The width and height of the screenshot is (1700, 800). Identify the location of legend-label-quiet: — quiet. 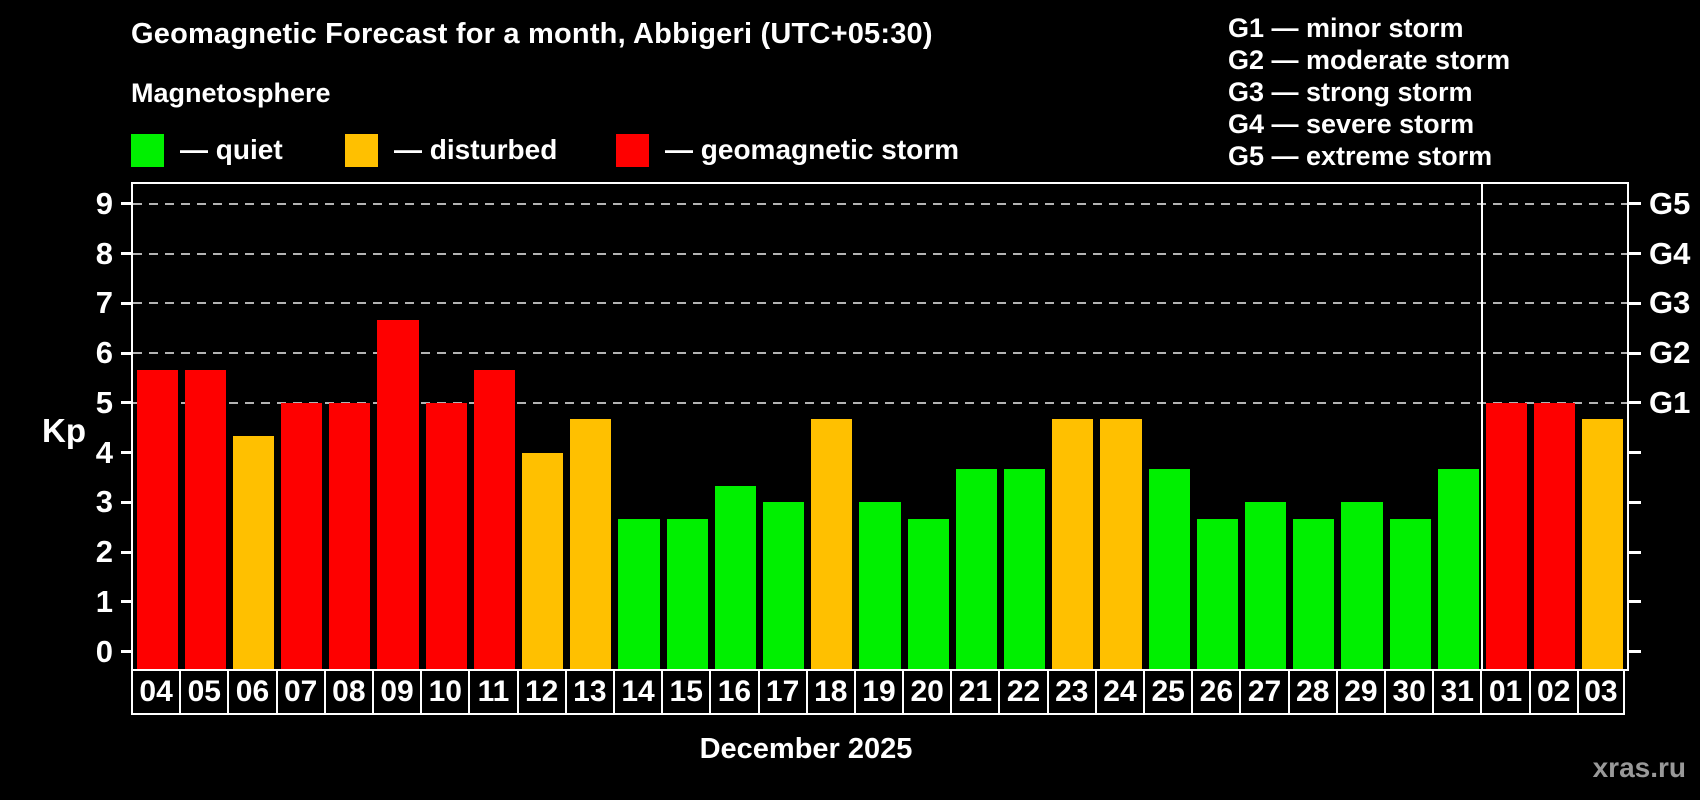
(231, 149).